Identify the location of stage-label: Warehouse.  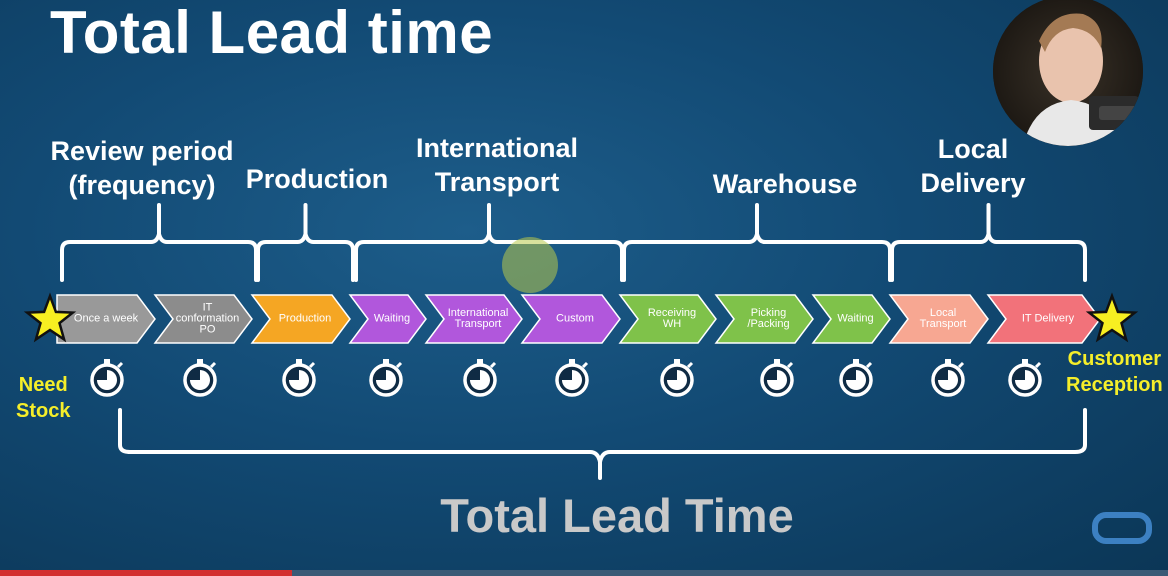
(785, 184).